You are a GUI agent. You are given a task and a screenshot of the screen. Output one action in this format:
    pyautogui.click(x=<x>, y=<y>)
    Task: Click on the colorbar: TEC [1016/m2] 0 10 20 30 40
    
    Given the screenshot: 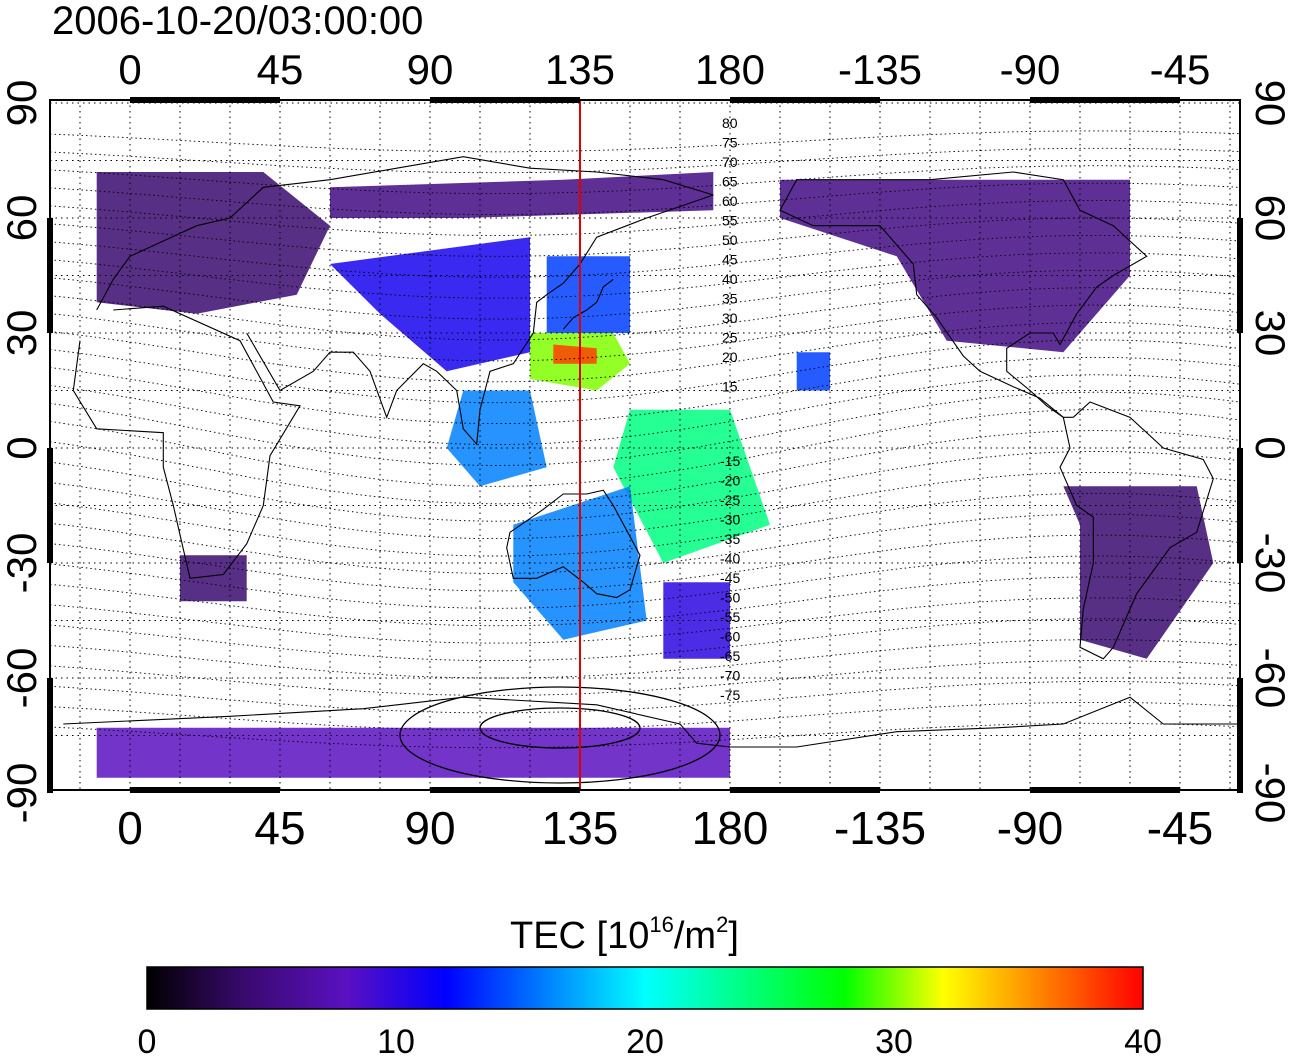 What is the action you would take?
    pyautogui.click(x=650, y=984)
    